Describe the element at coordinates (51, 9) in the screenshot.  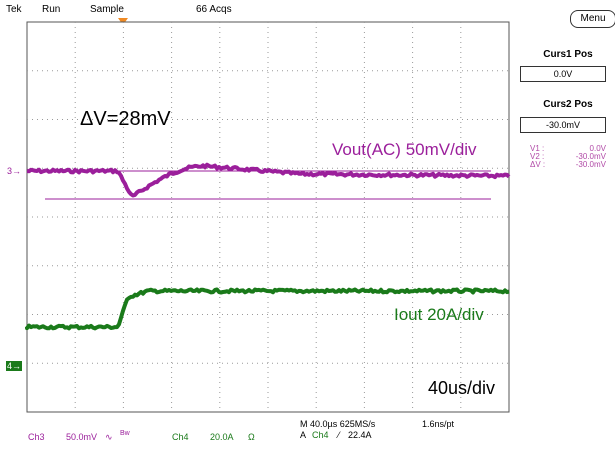
I see `run-state: Run` at that location.